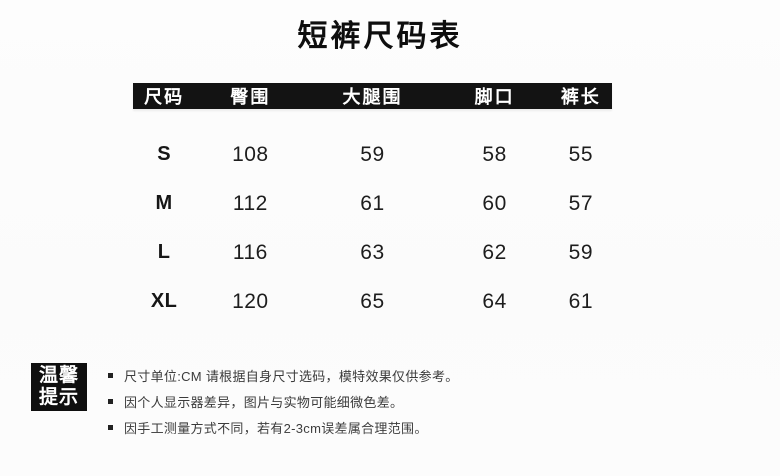 Image resolution: width=780 pixels, height=476 pixels. Describe the element at coordinates (250, 301) in the screenshot. I see `hip-cell: 120` at that location.